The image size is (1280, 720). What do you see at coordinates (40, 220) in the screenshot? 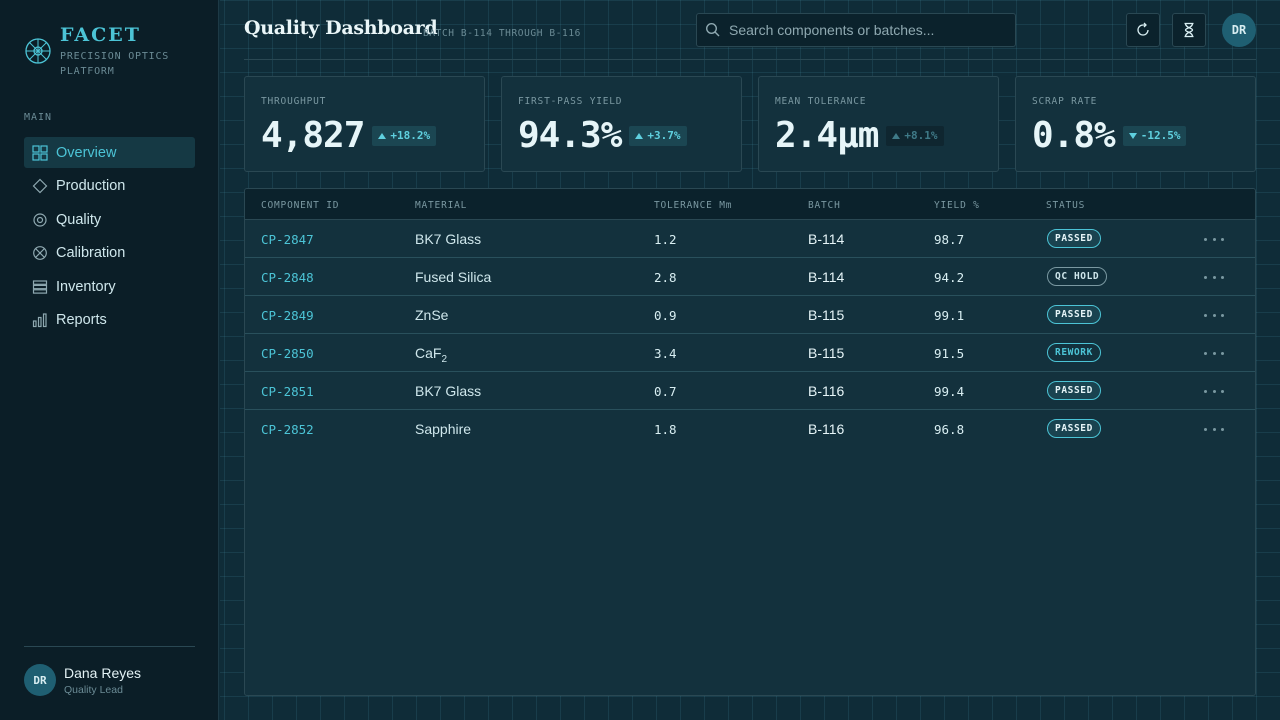
I see `target-icon` at bounding box center [40, 220].